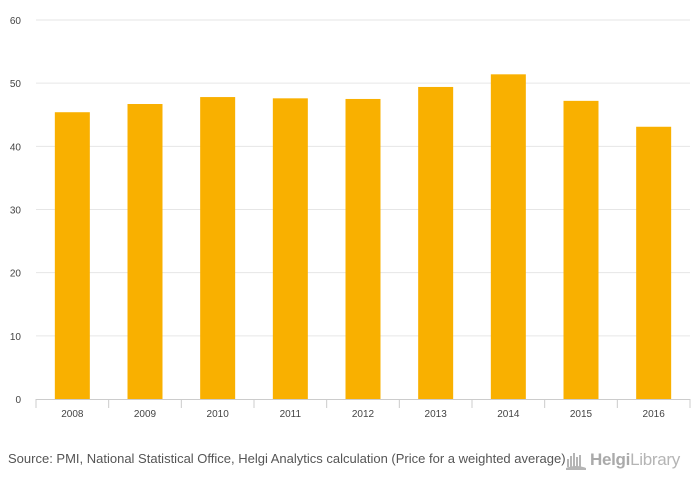  Describe the element at coordinates (291, 414) in the screenshot. I see `x-tick-label: 2011` at that location.